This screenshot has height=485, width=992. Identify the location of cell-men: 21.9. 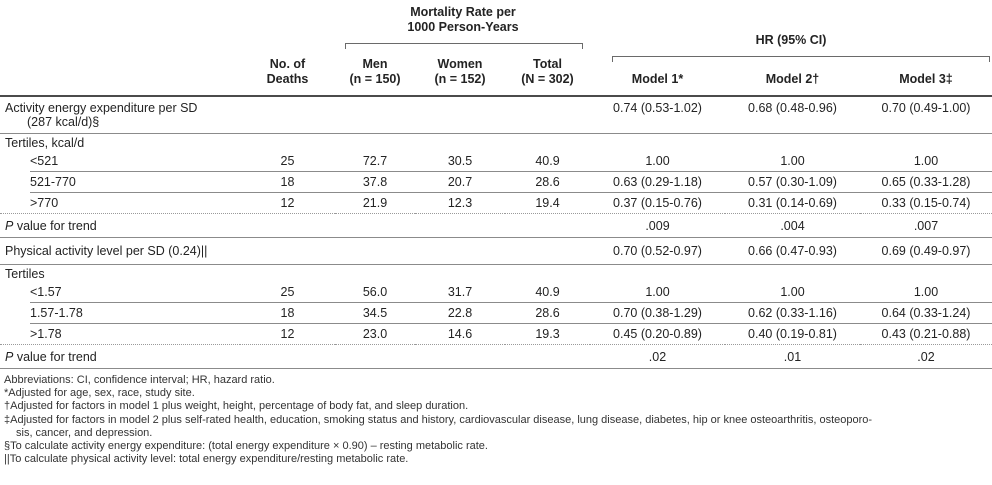
(375, 203).